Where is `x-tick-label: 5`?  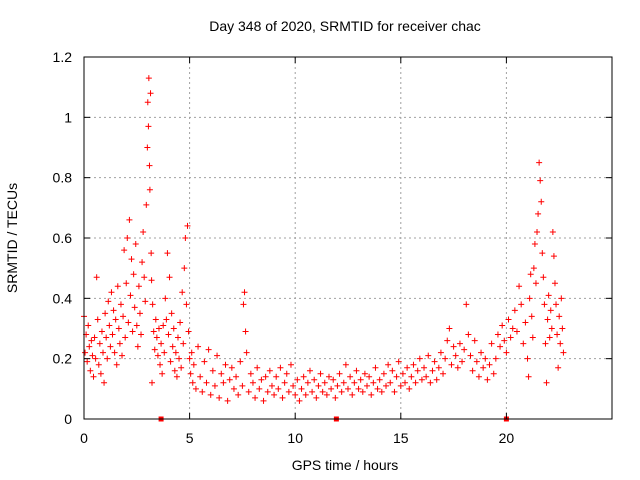
x-tick-label: 5 is located at coordinates (190, 438).